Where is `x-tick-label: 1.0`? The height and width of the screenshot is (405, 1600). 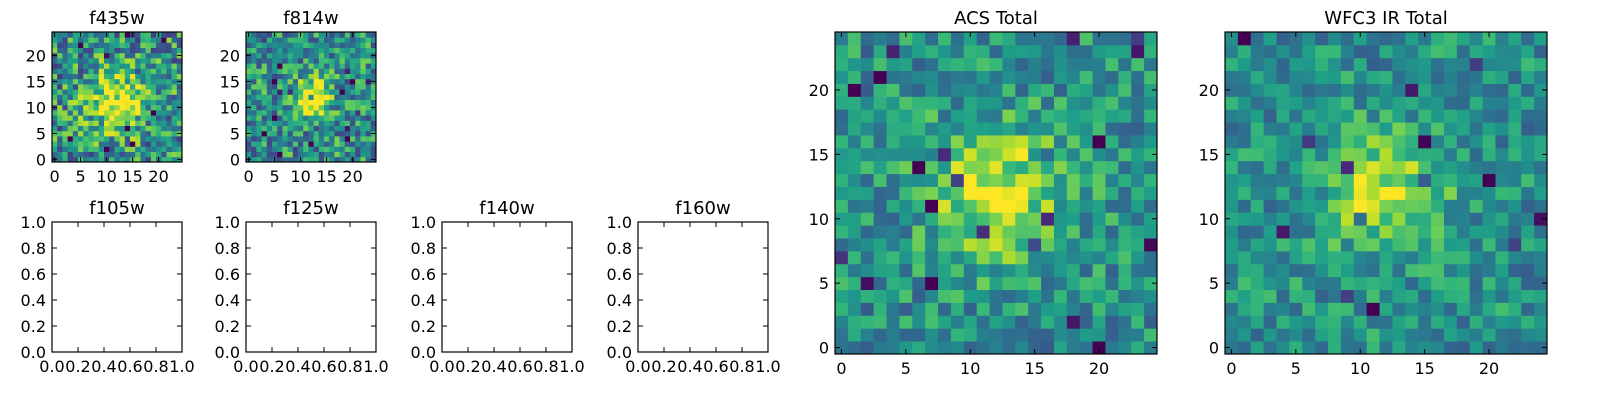
x-tick-label: 1.0 is located at coordinates (767, 366).